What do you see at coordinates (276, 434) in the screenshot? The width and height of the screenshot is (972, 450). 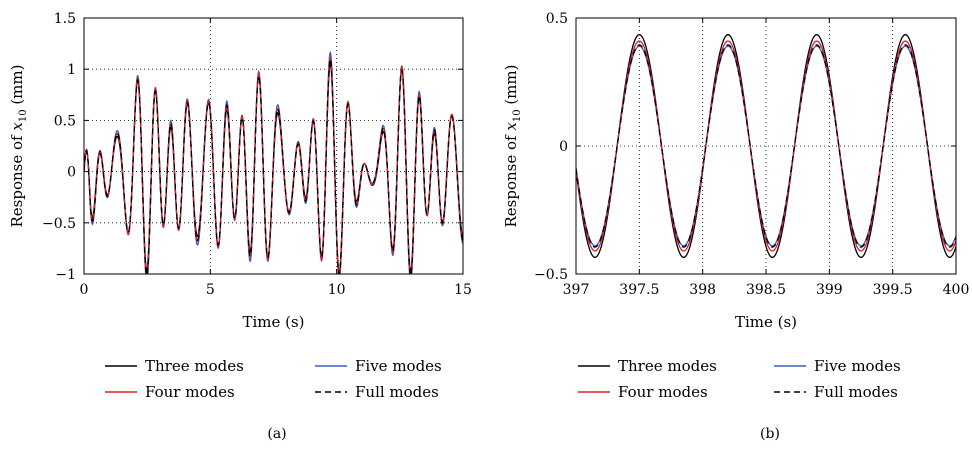 I see `panel-caption: (a)` at bounding box center [276, 434].